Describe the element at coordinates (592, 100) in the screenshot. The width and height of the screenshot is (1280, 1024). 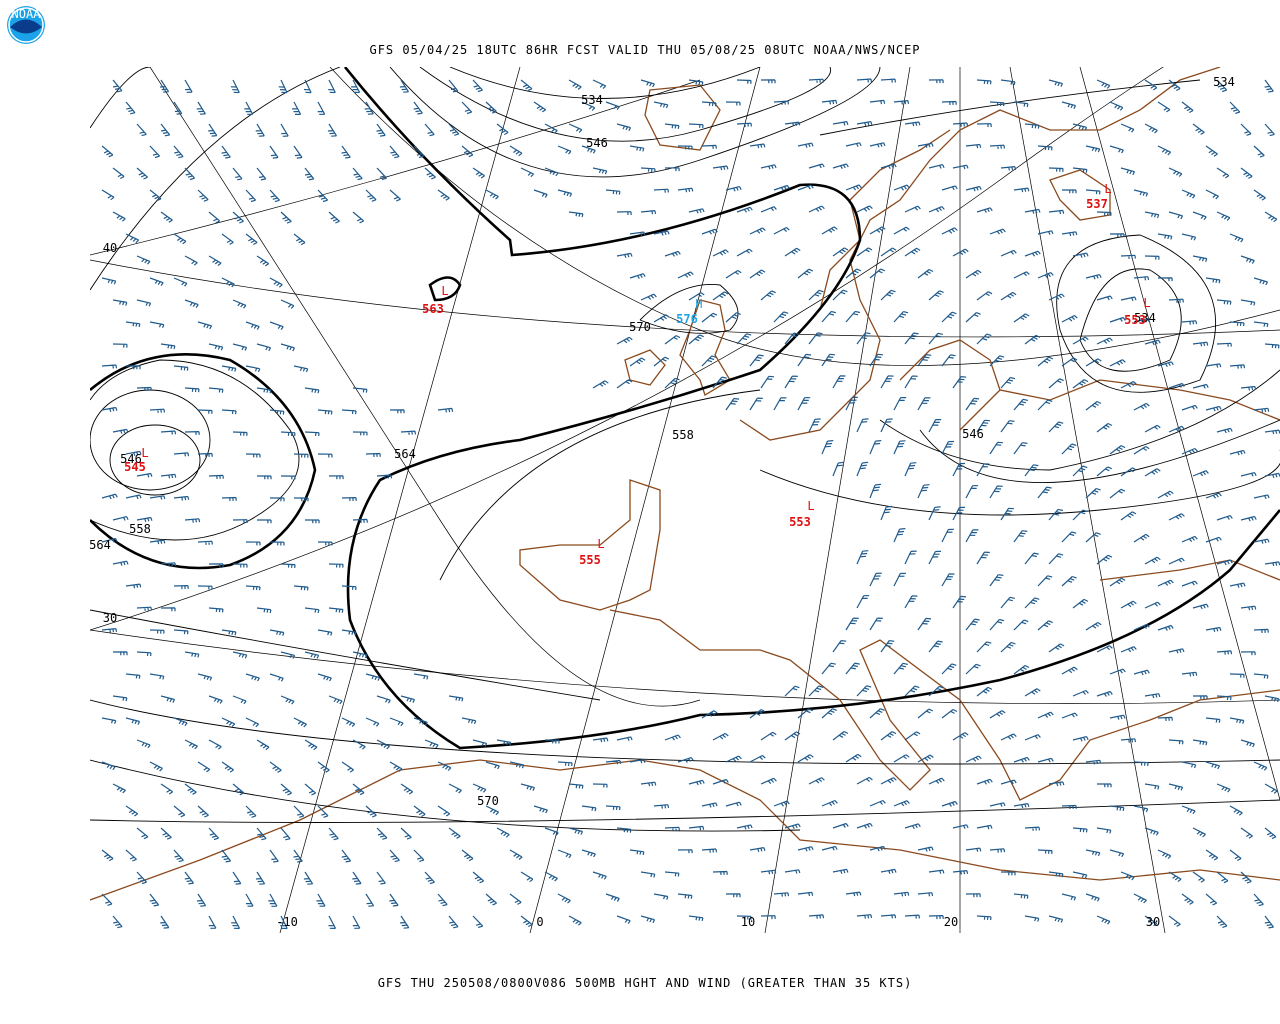
I see `contour-label: 534` at that location.